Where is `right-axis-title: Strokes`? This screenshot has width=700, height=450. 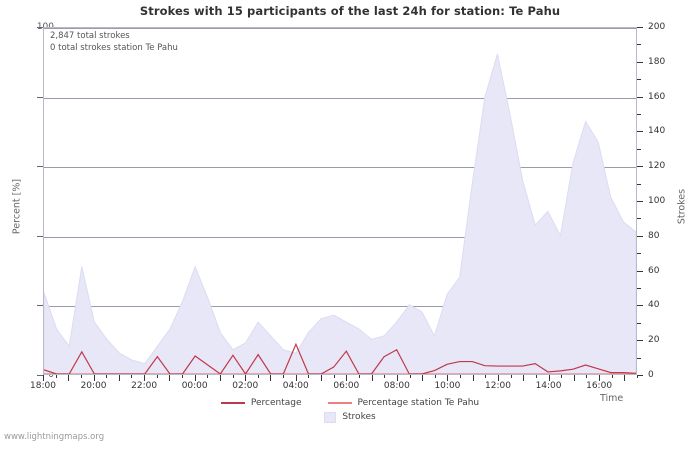
right-axis-title: Strokes is located at coordinates (682, 206).